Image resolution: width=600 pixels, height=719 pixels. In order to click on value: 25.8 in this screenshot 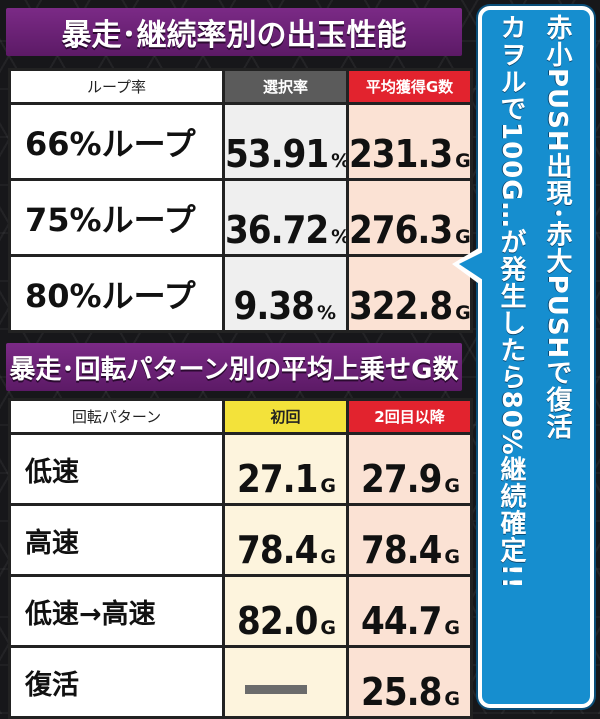, I will do `click(401, 692)`.